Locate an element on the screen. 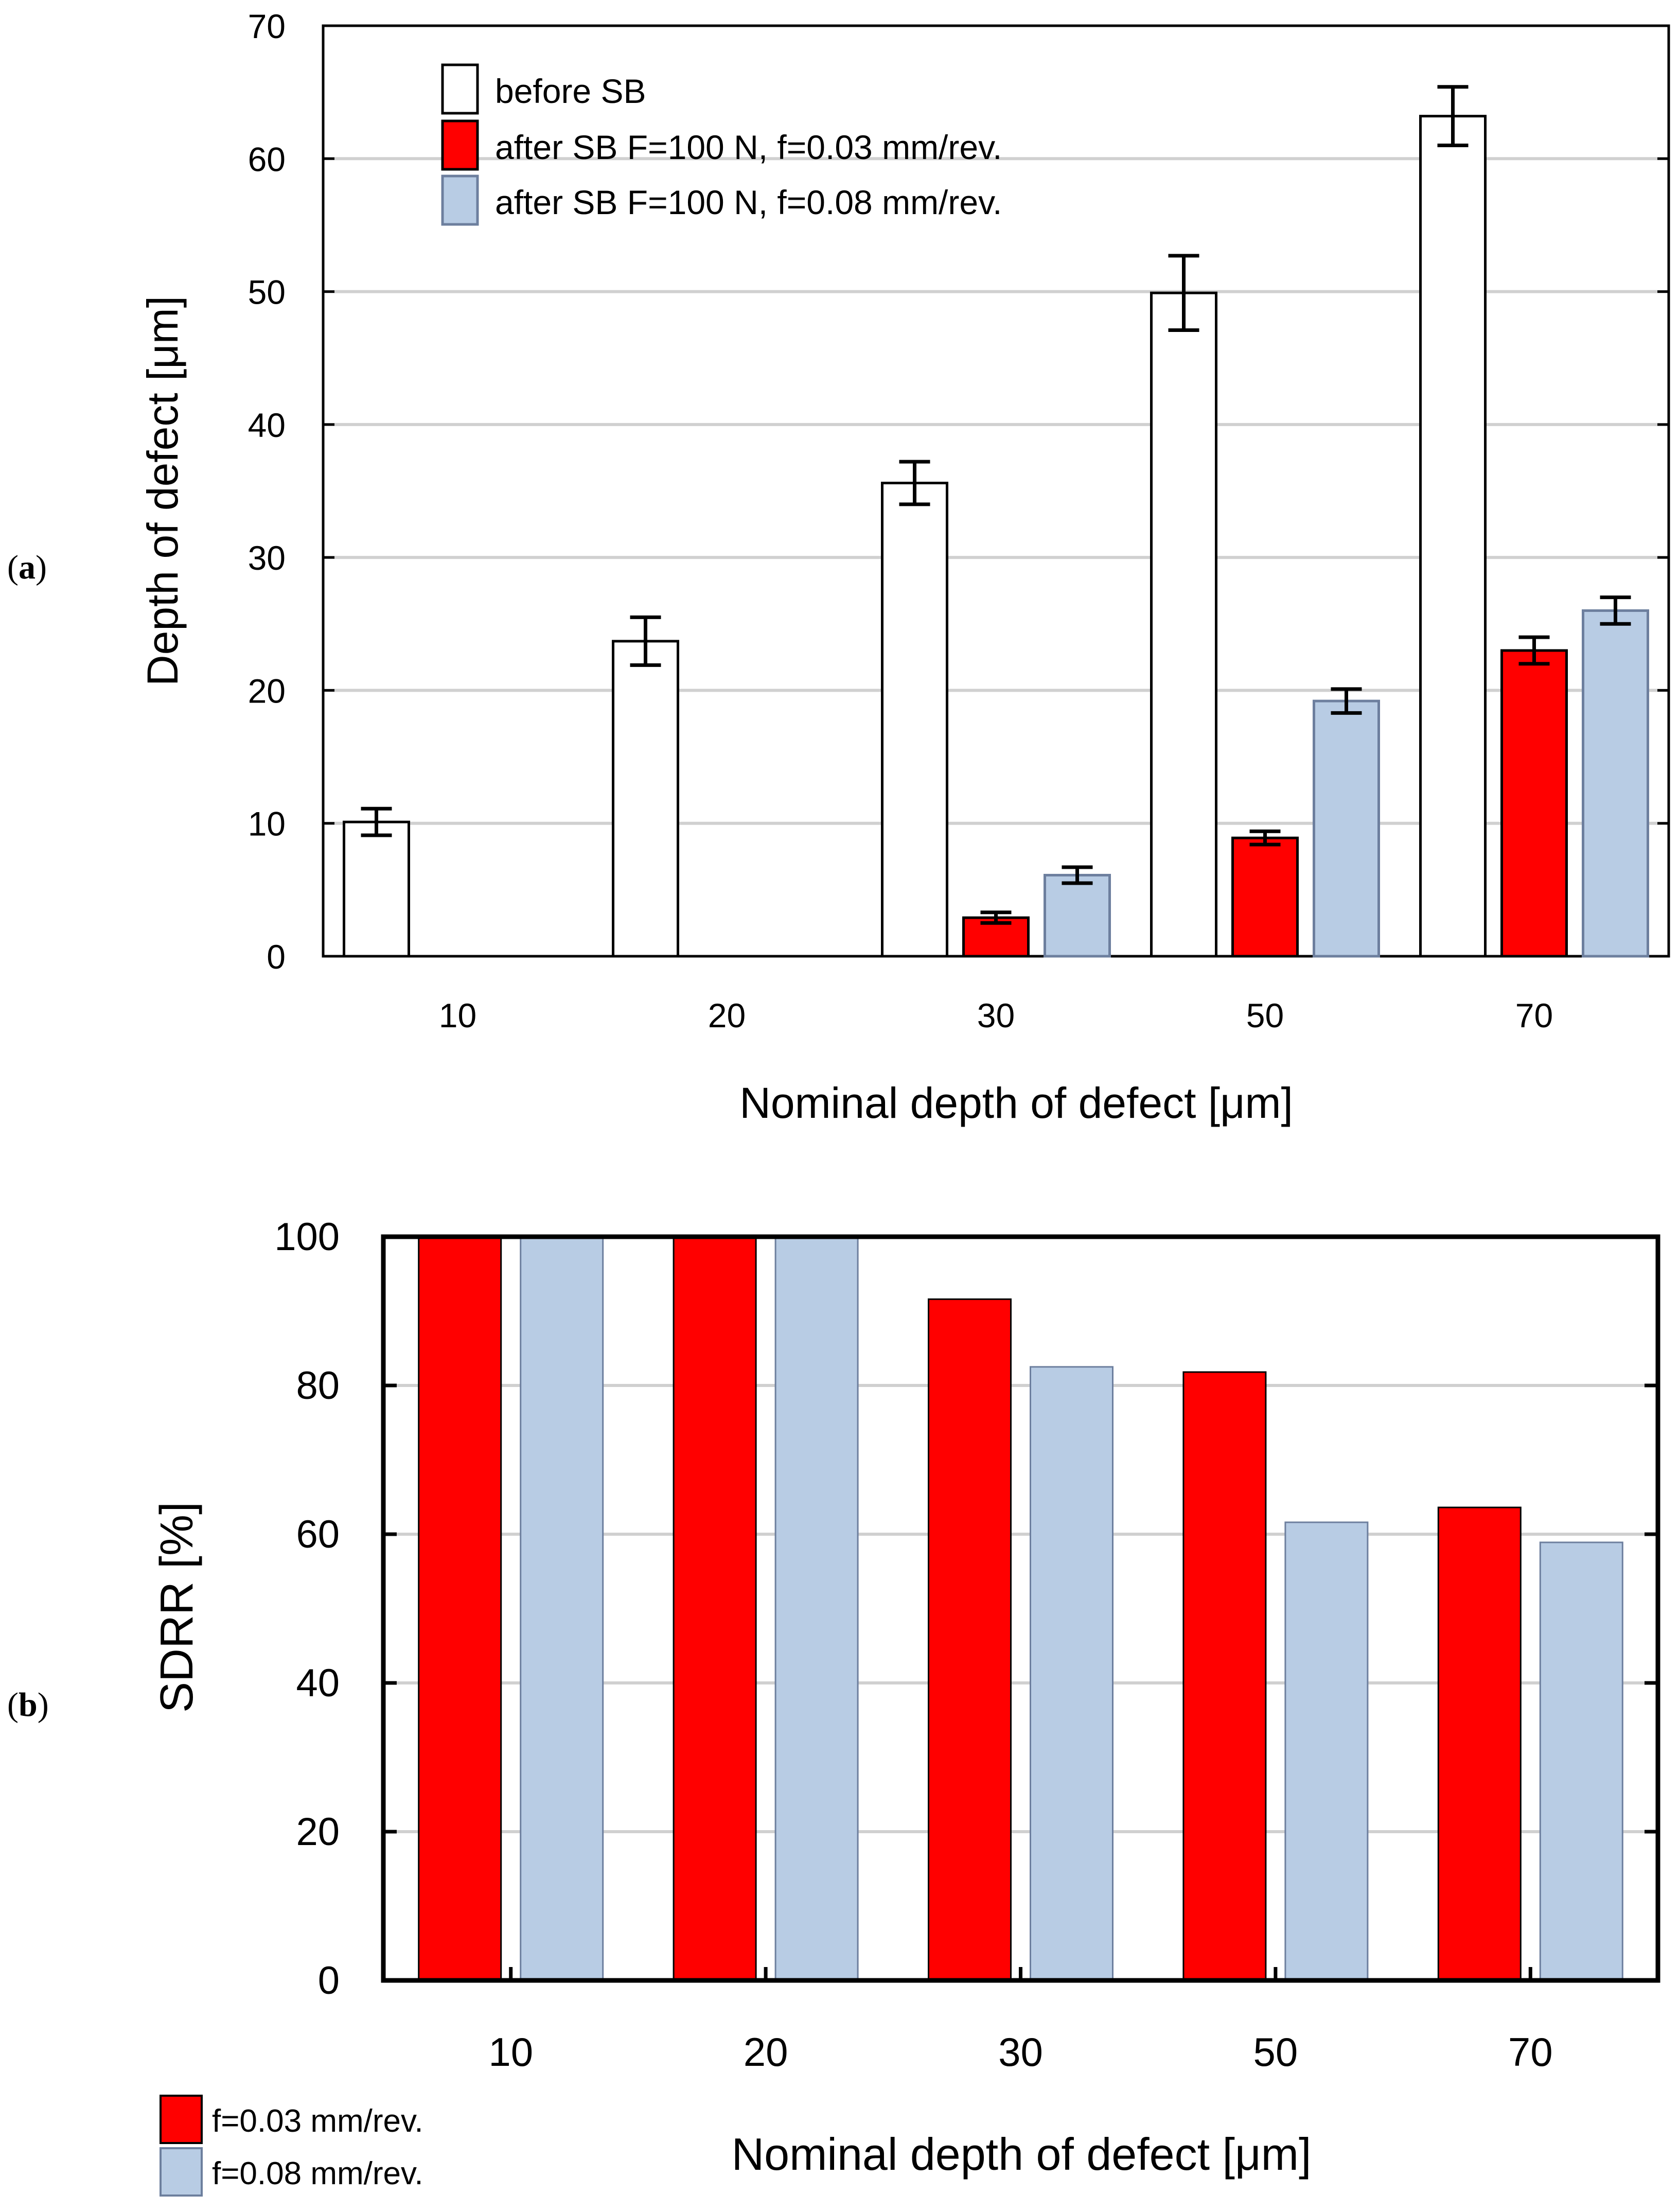 Image resolution: width=1679 pixels, height=2212 pixels. legend-swatch-b-f003 is located at coordinates (181, 2119).